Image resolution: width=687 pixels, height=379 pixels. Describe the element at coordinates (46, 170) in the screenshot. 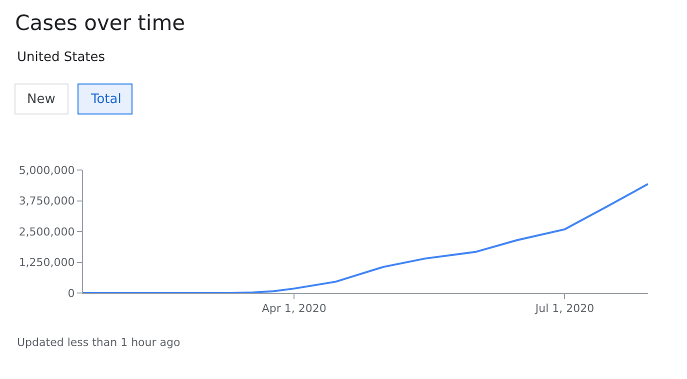

I see `y-tick-label: 5,000,000` at that location.